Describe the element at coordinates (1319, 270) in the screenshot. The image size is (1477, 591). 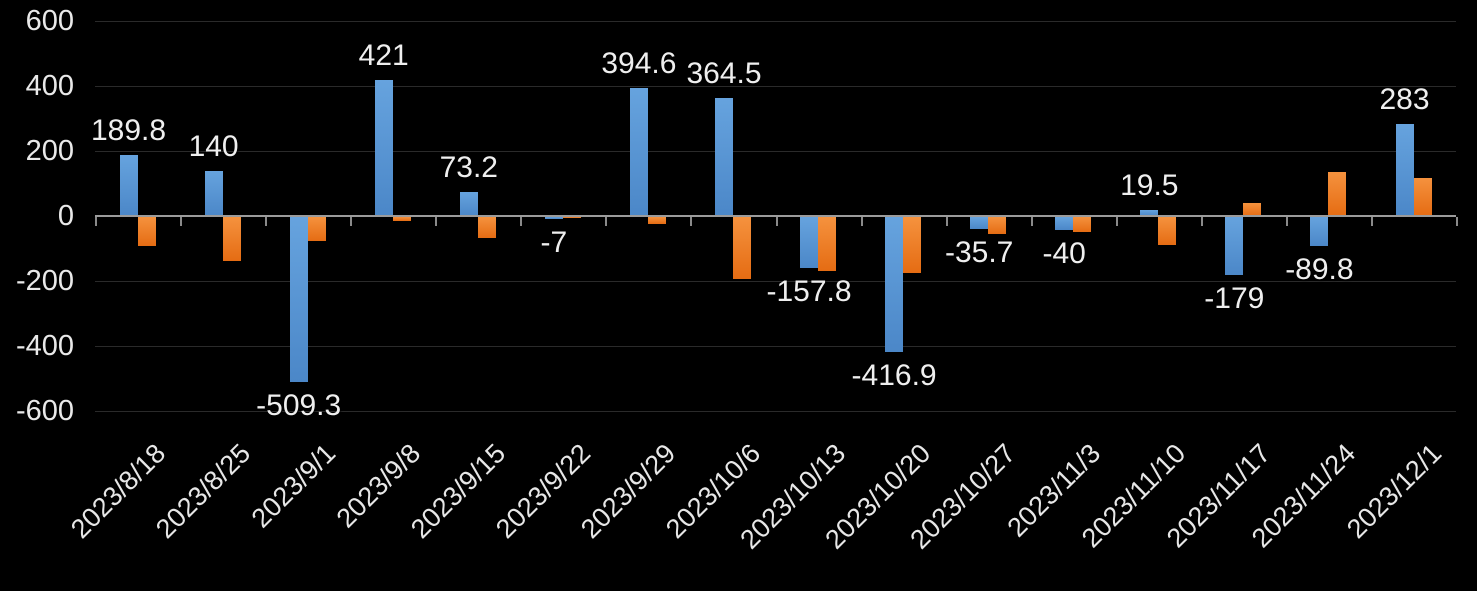
I see `data-label-2023/11/24: -89.8` at that location.